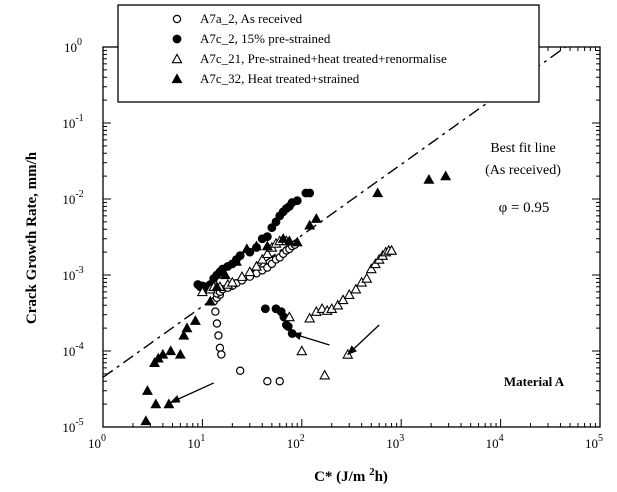 The width and height of the screenshot is (617, 492). Describe the element at coordinates (401, 438) in the screenshot. I see `x-tick-exponent: 3` at that location.